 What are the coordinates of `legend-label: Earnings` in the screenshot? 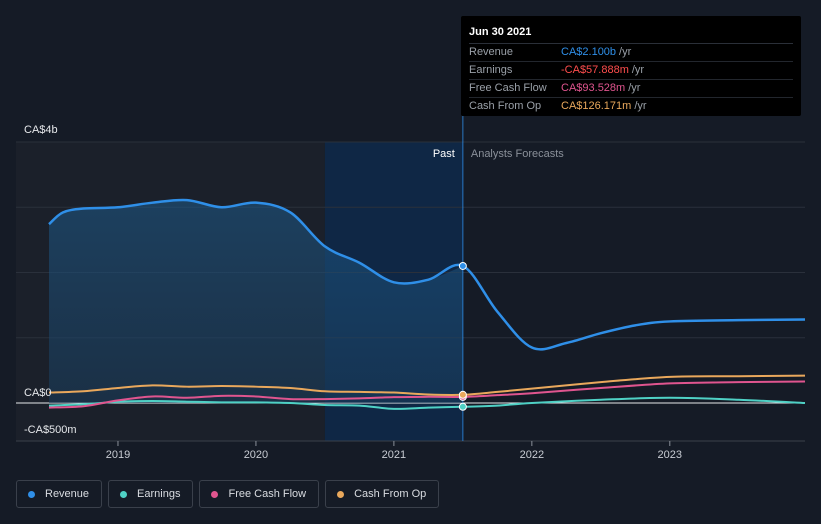 It's located at (159, 494).